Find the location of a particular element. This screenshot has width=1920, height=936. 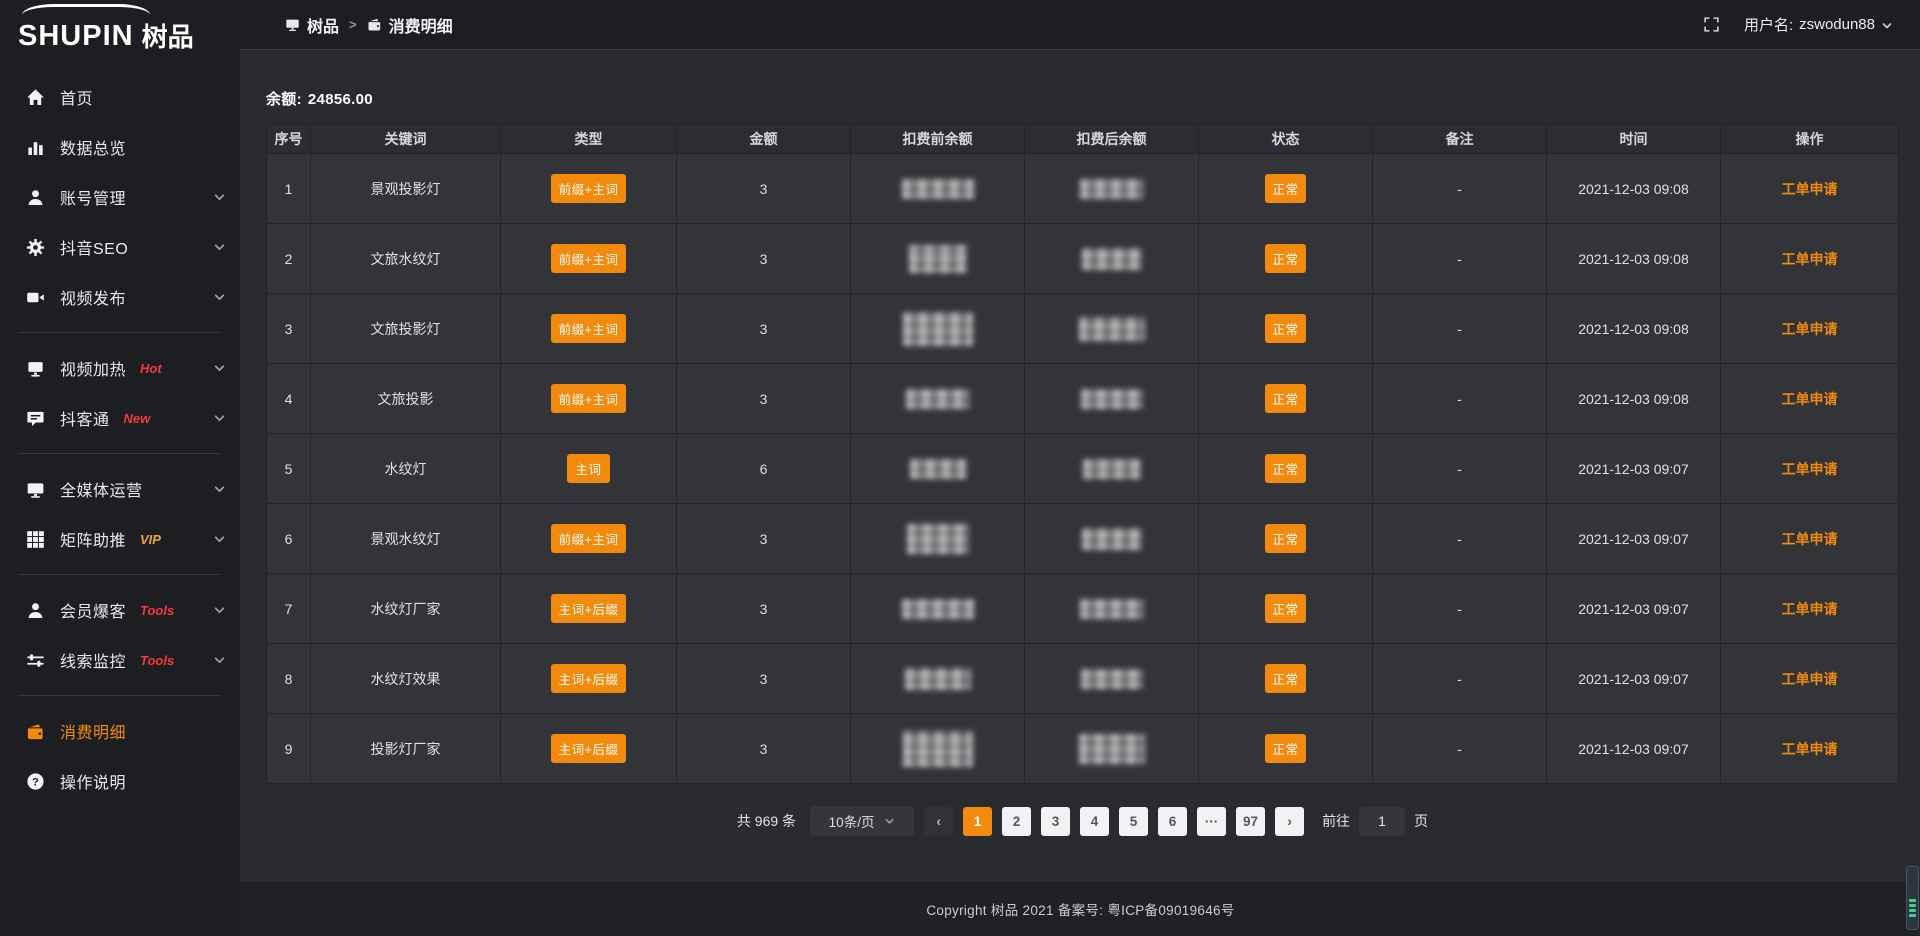

topbar: 树品 > 消费明细 用户名: zswodun88 is located at coordinates (1080, 25).